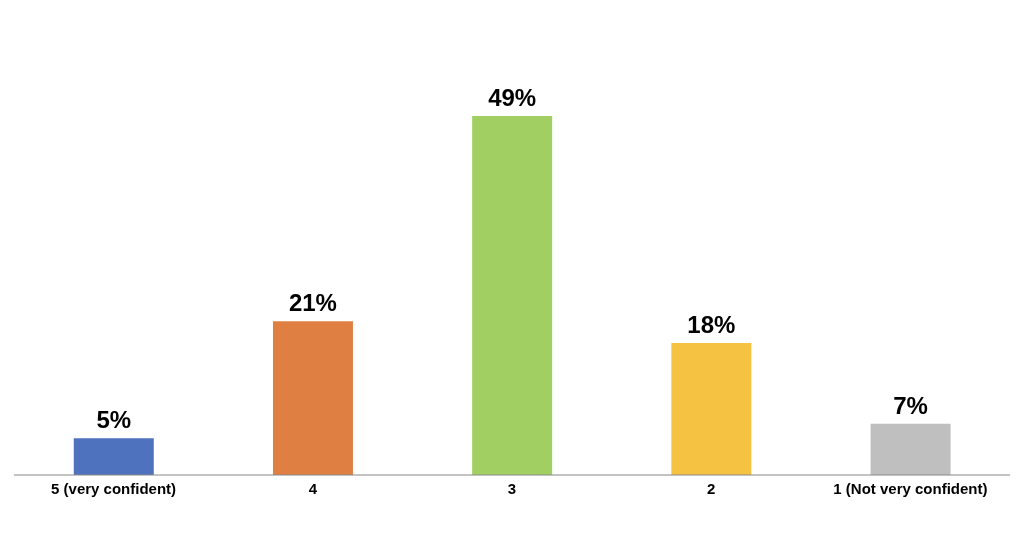  What do you see at coordinates (312, 303) in the screenshot?
I see `data-label: 21%` at bounding box center [312, 303].